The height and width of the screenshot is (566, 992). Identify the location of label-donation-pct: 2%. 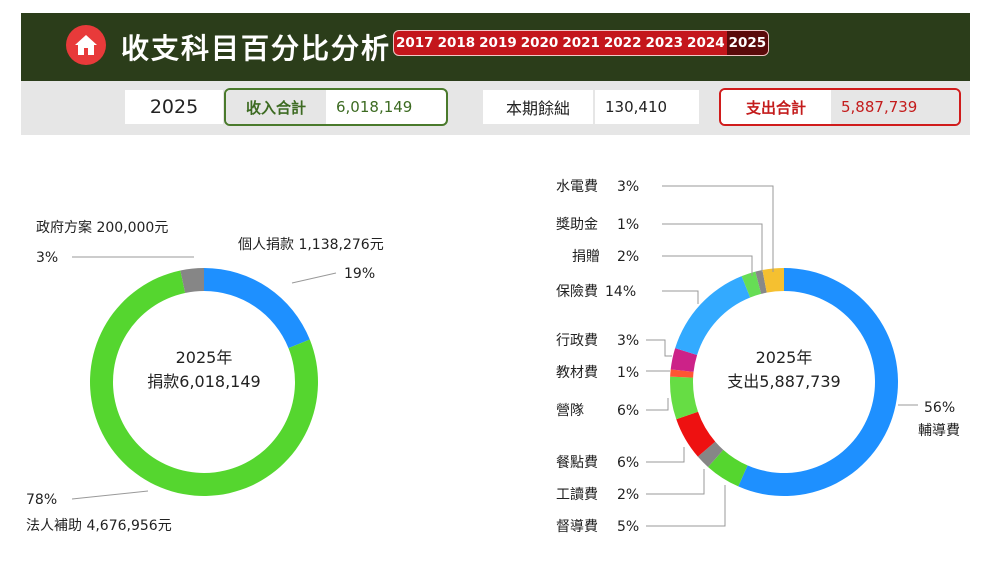
(628, 257).